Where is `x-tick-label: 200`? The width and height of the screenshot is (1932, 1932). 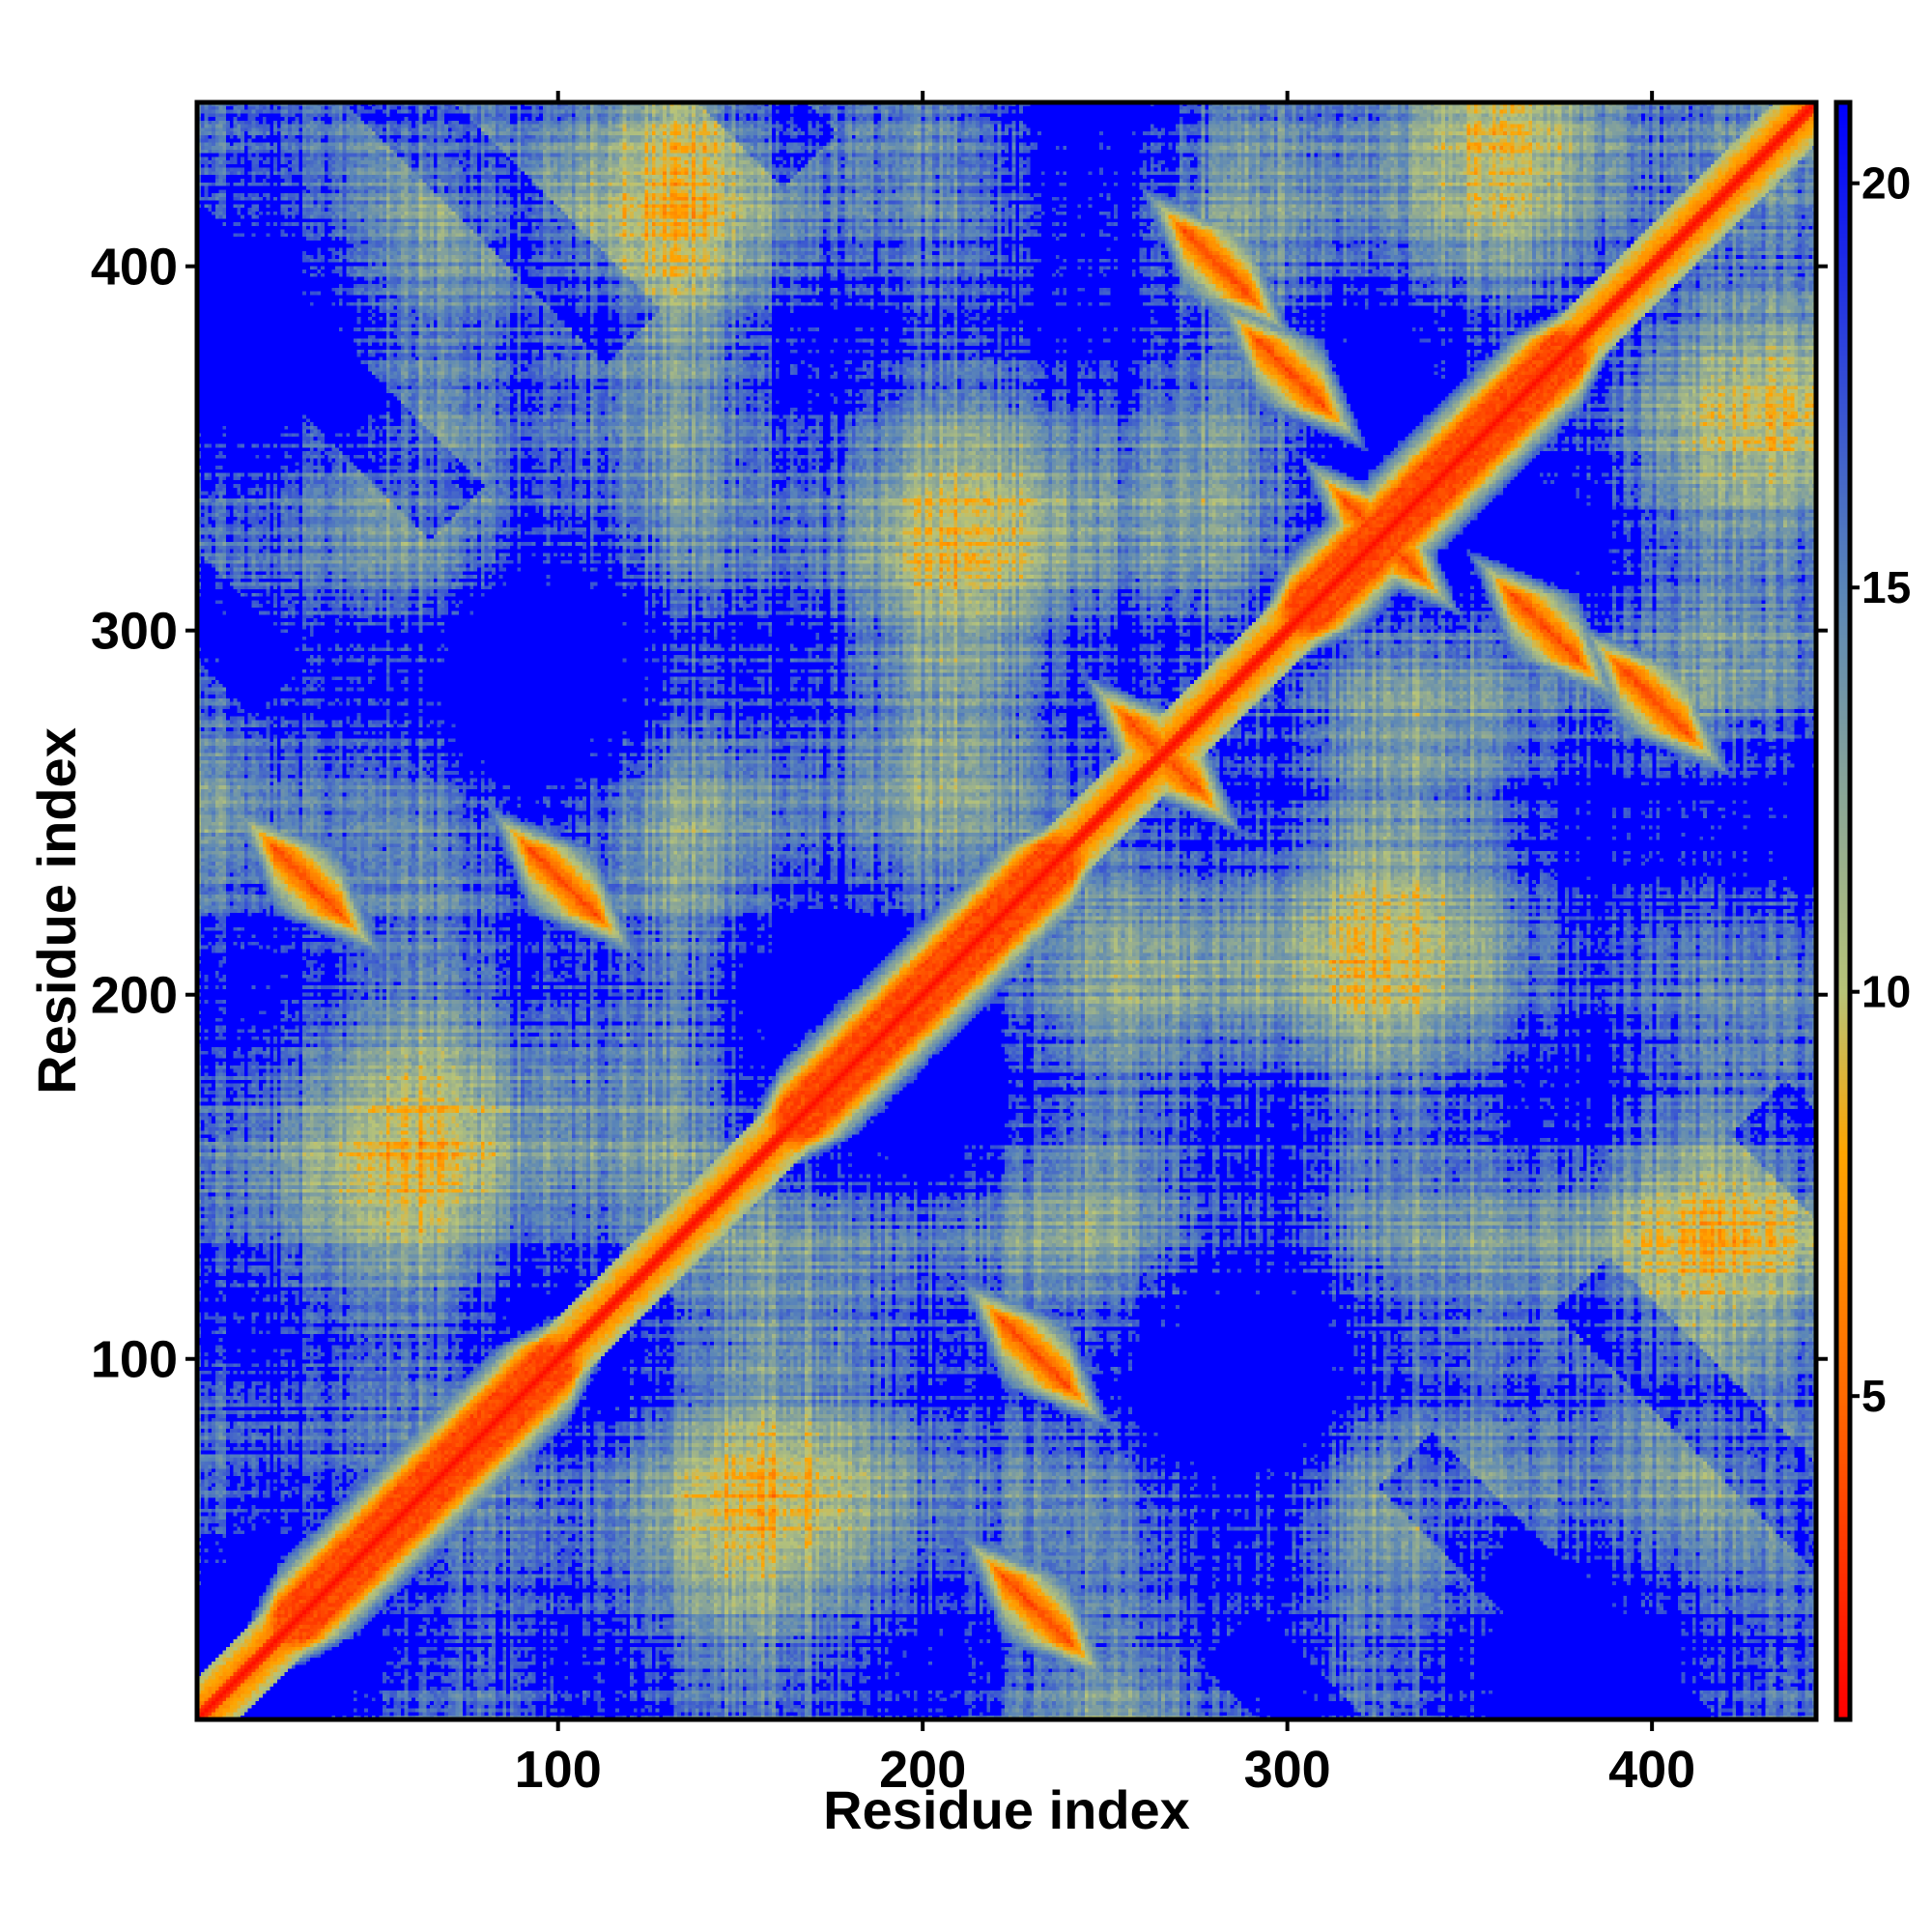
x-tick-label: 200 is located at coordinates (922, 1770).